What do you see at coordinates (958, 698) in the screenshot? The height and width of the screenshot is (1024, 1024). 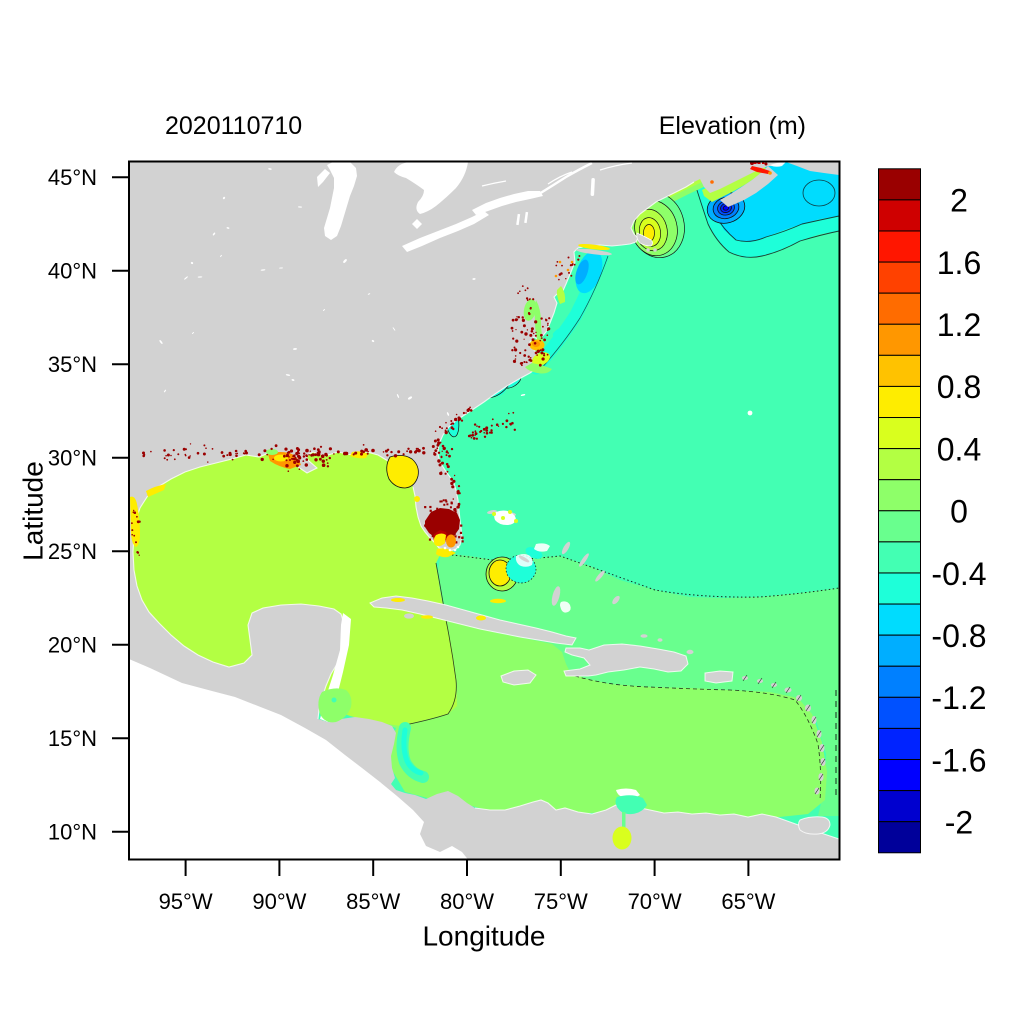 I see `svg-text: -1.2` at bounding box center [958, 698].